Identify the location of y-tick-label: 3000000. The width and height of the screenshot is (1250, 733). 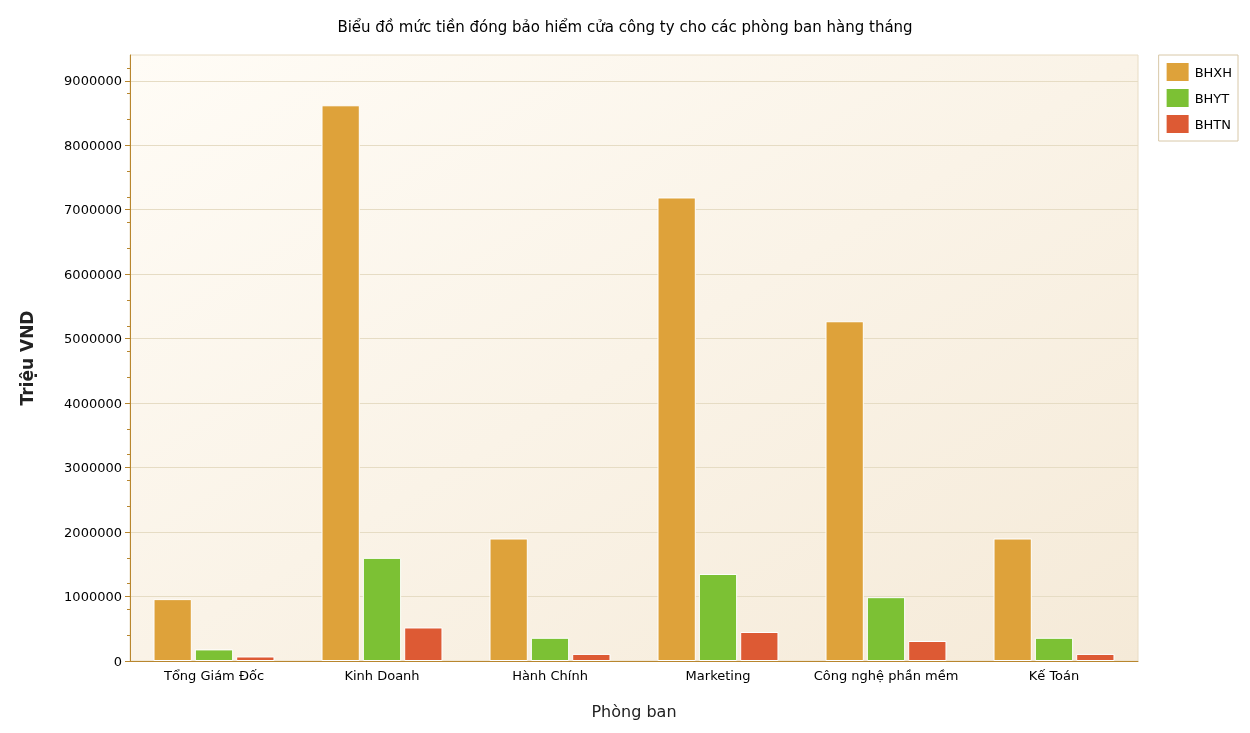
(93, 468).